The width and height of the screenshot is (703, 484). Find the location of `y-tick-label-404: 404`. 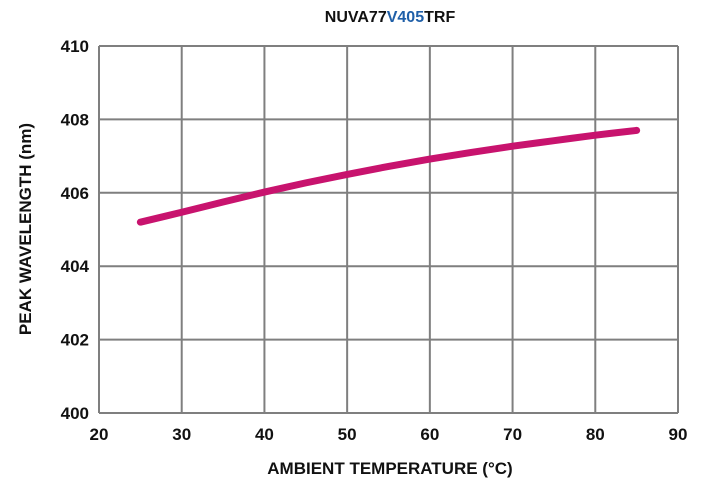

y-tick-label-404: 404 is located at coordinates (75, 266).